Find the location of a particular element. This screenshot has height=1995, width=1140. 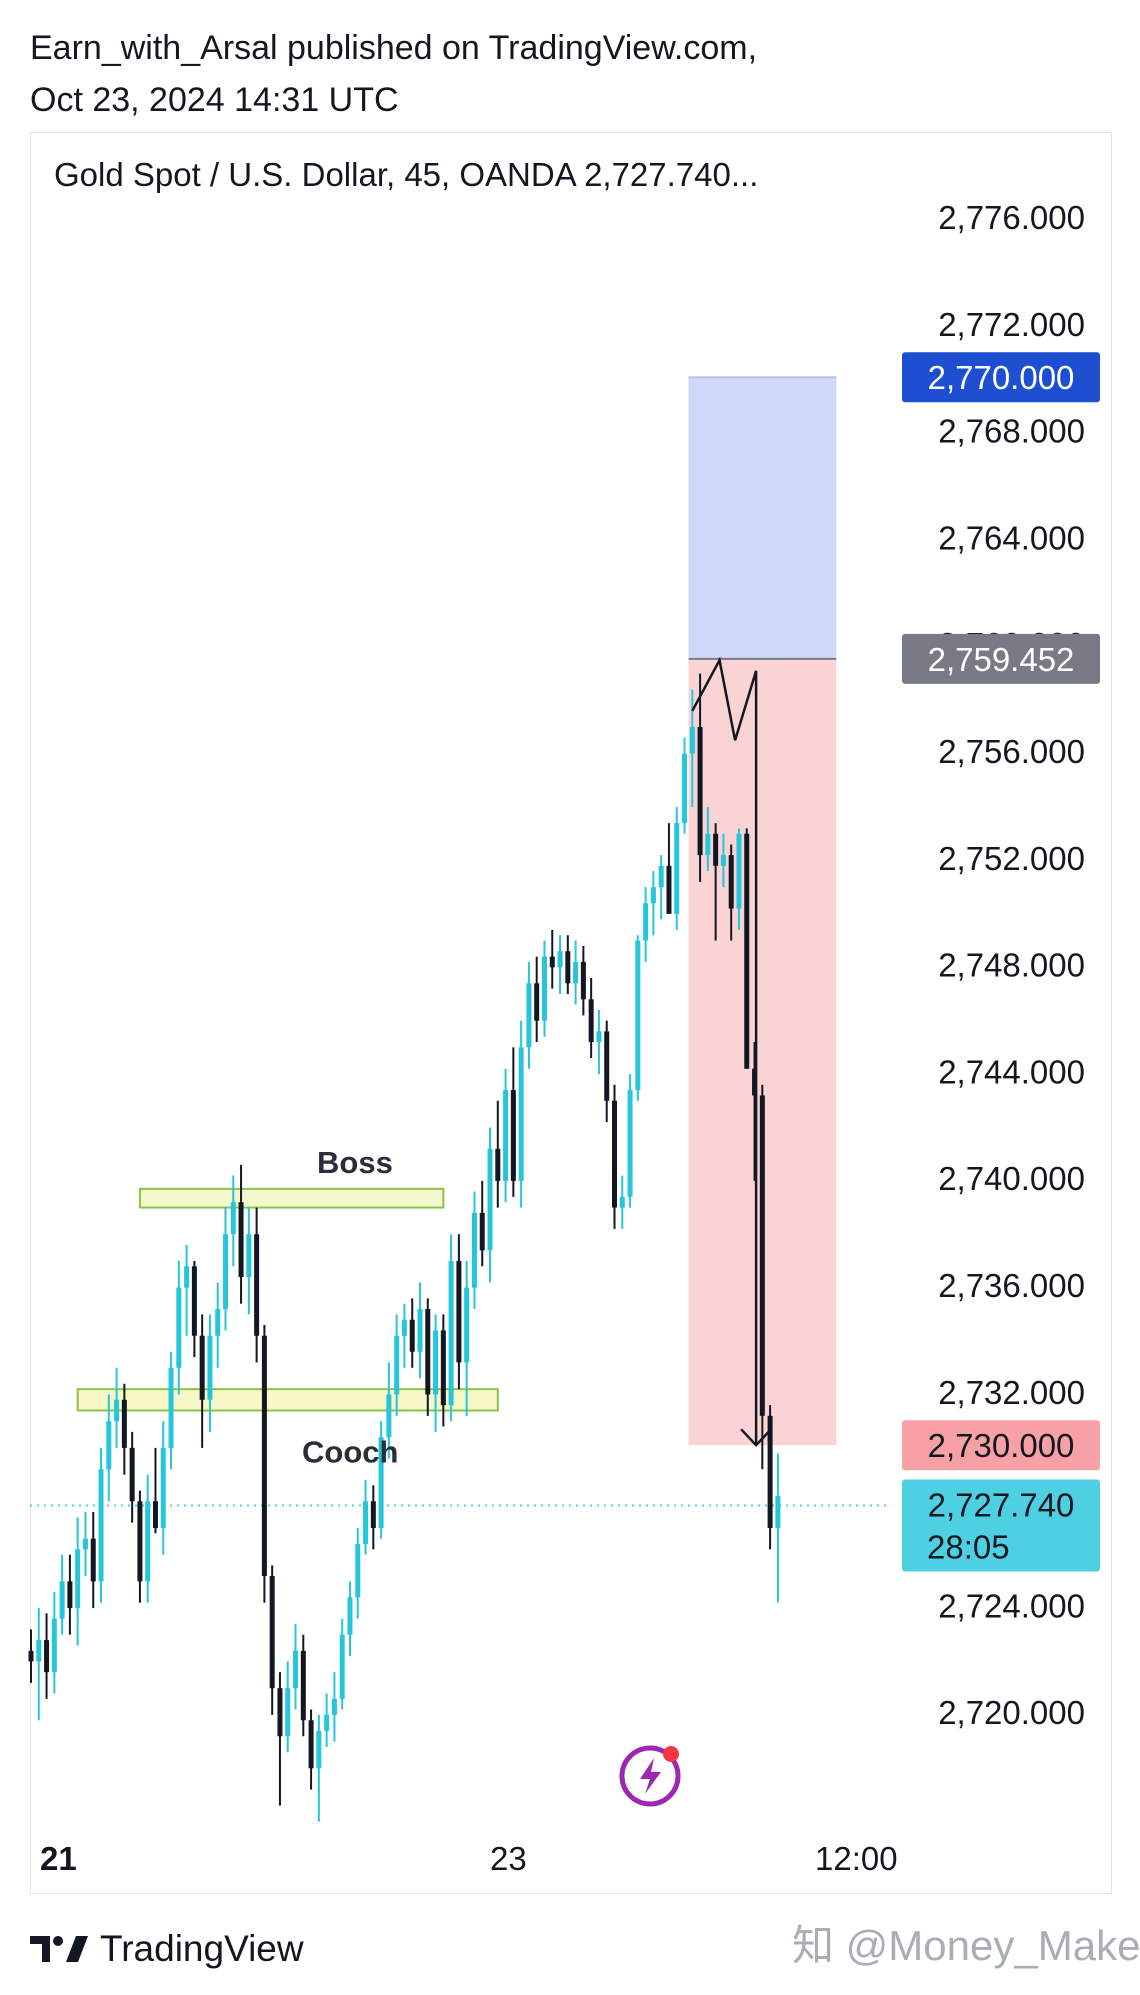

tradingview-footer: TradingView is located at coordinates (167, 1949).